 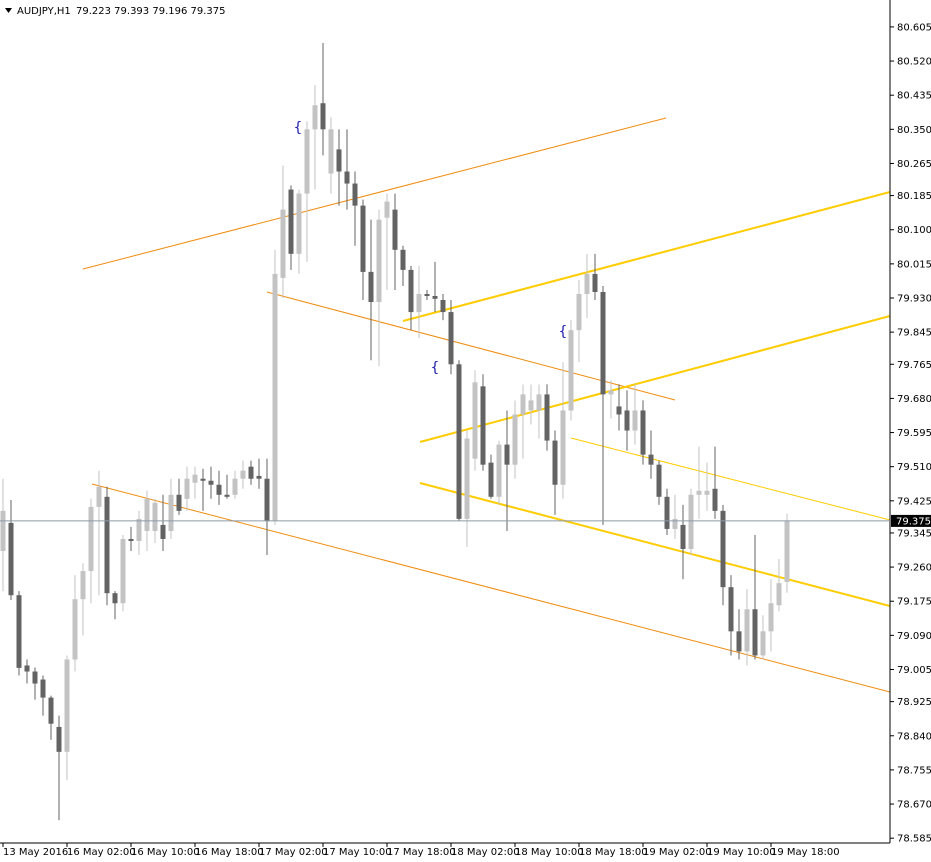 What do you see at coordinates (914, 27) in the screenshot?
I see `y-tick-label: 80.605` at bounding box center [914, 27].